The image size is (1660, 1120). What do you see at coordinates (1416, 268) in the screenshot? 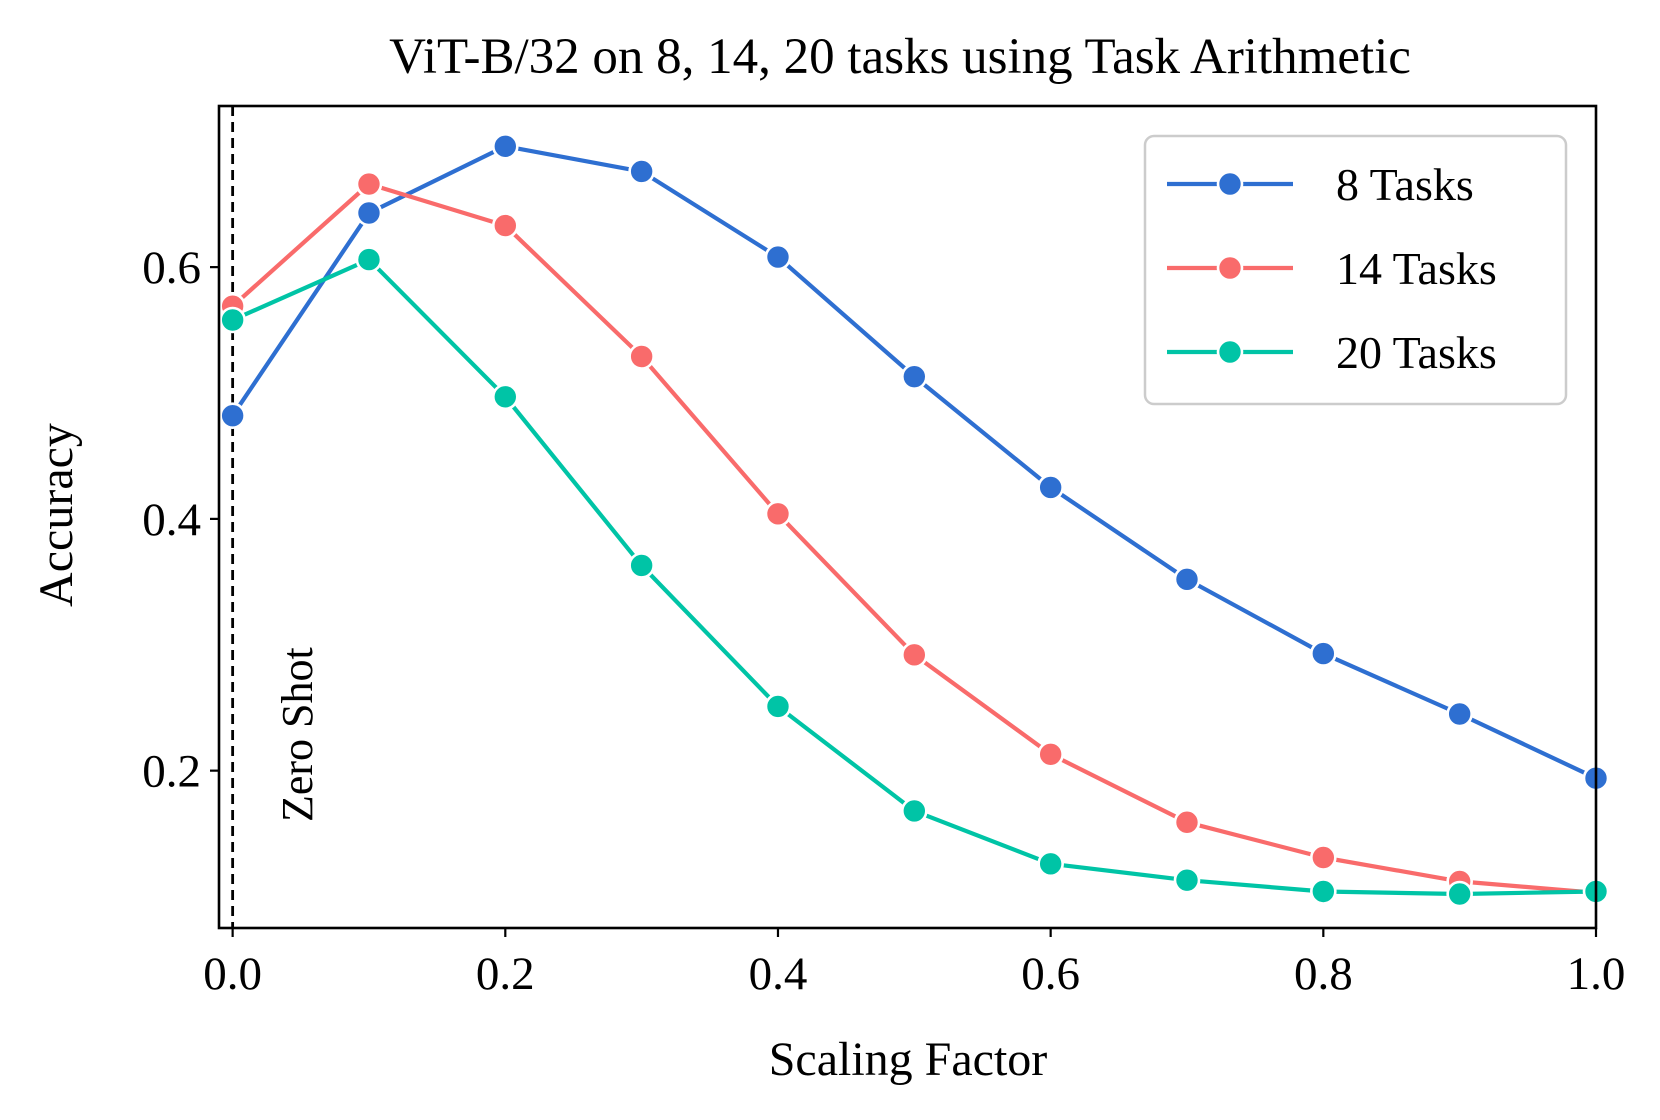
I see `legend-label: 14 Tasks` at bounding box center [1416, 268].